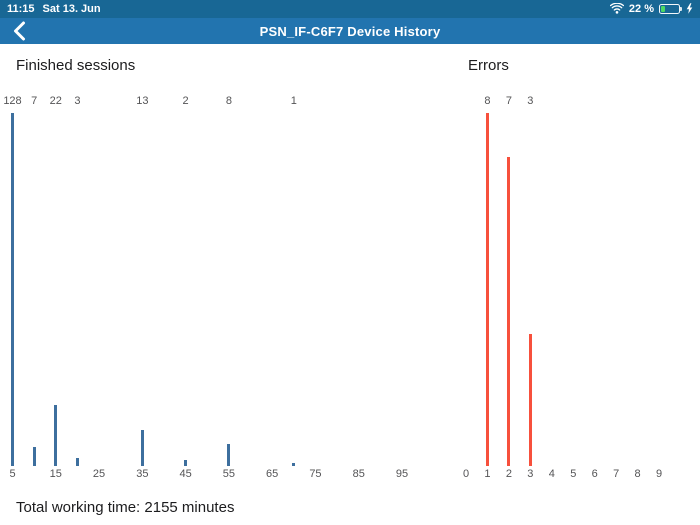  Describe the element at coordinates (293, 101) in the screenshot. I see `bar-value-label: 1` at that location.